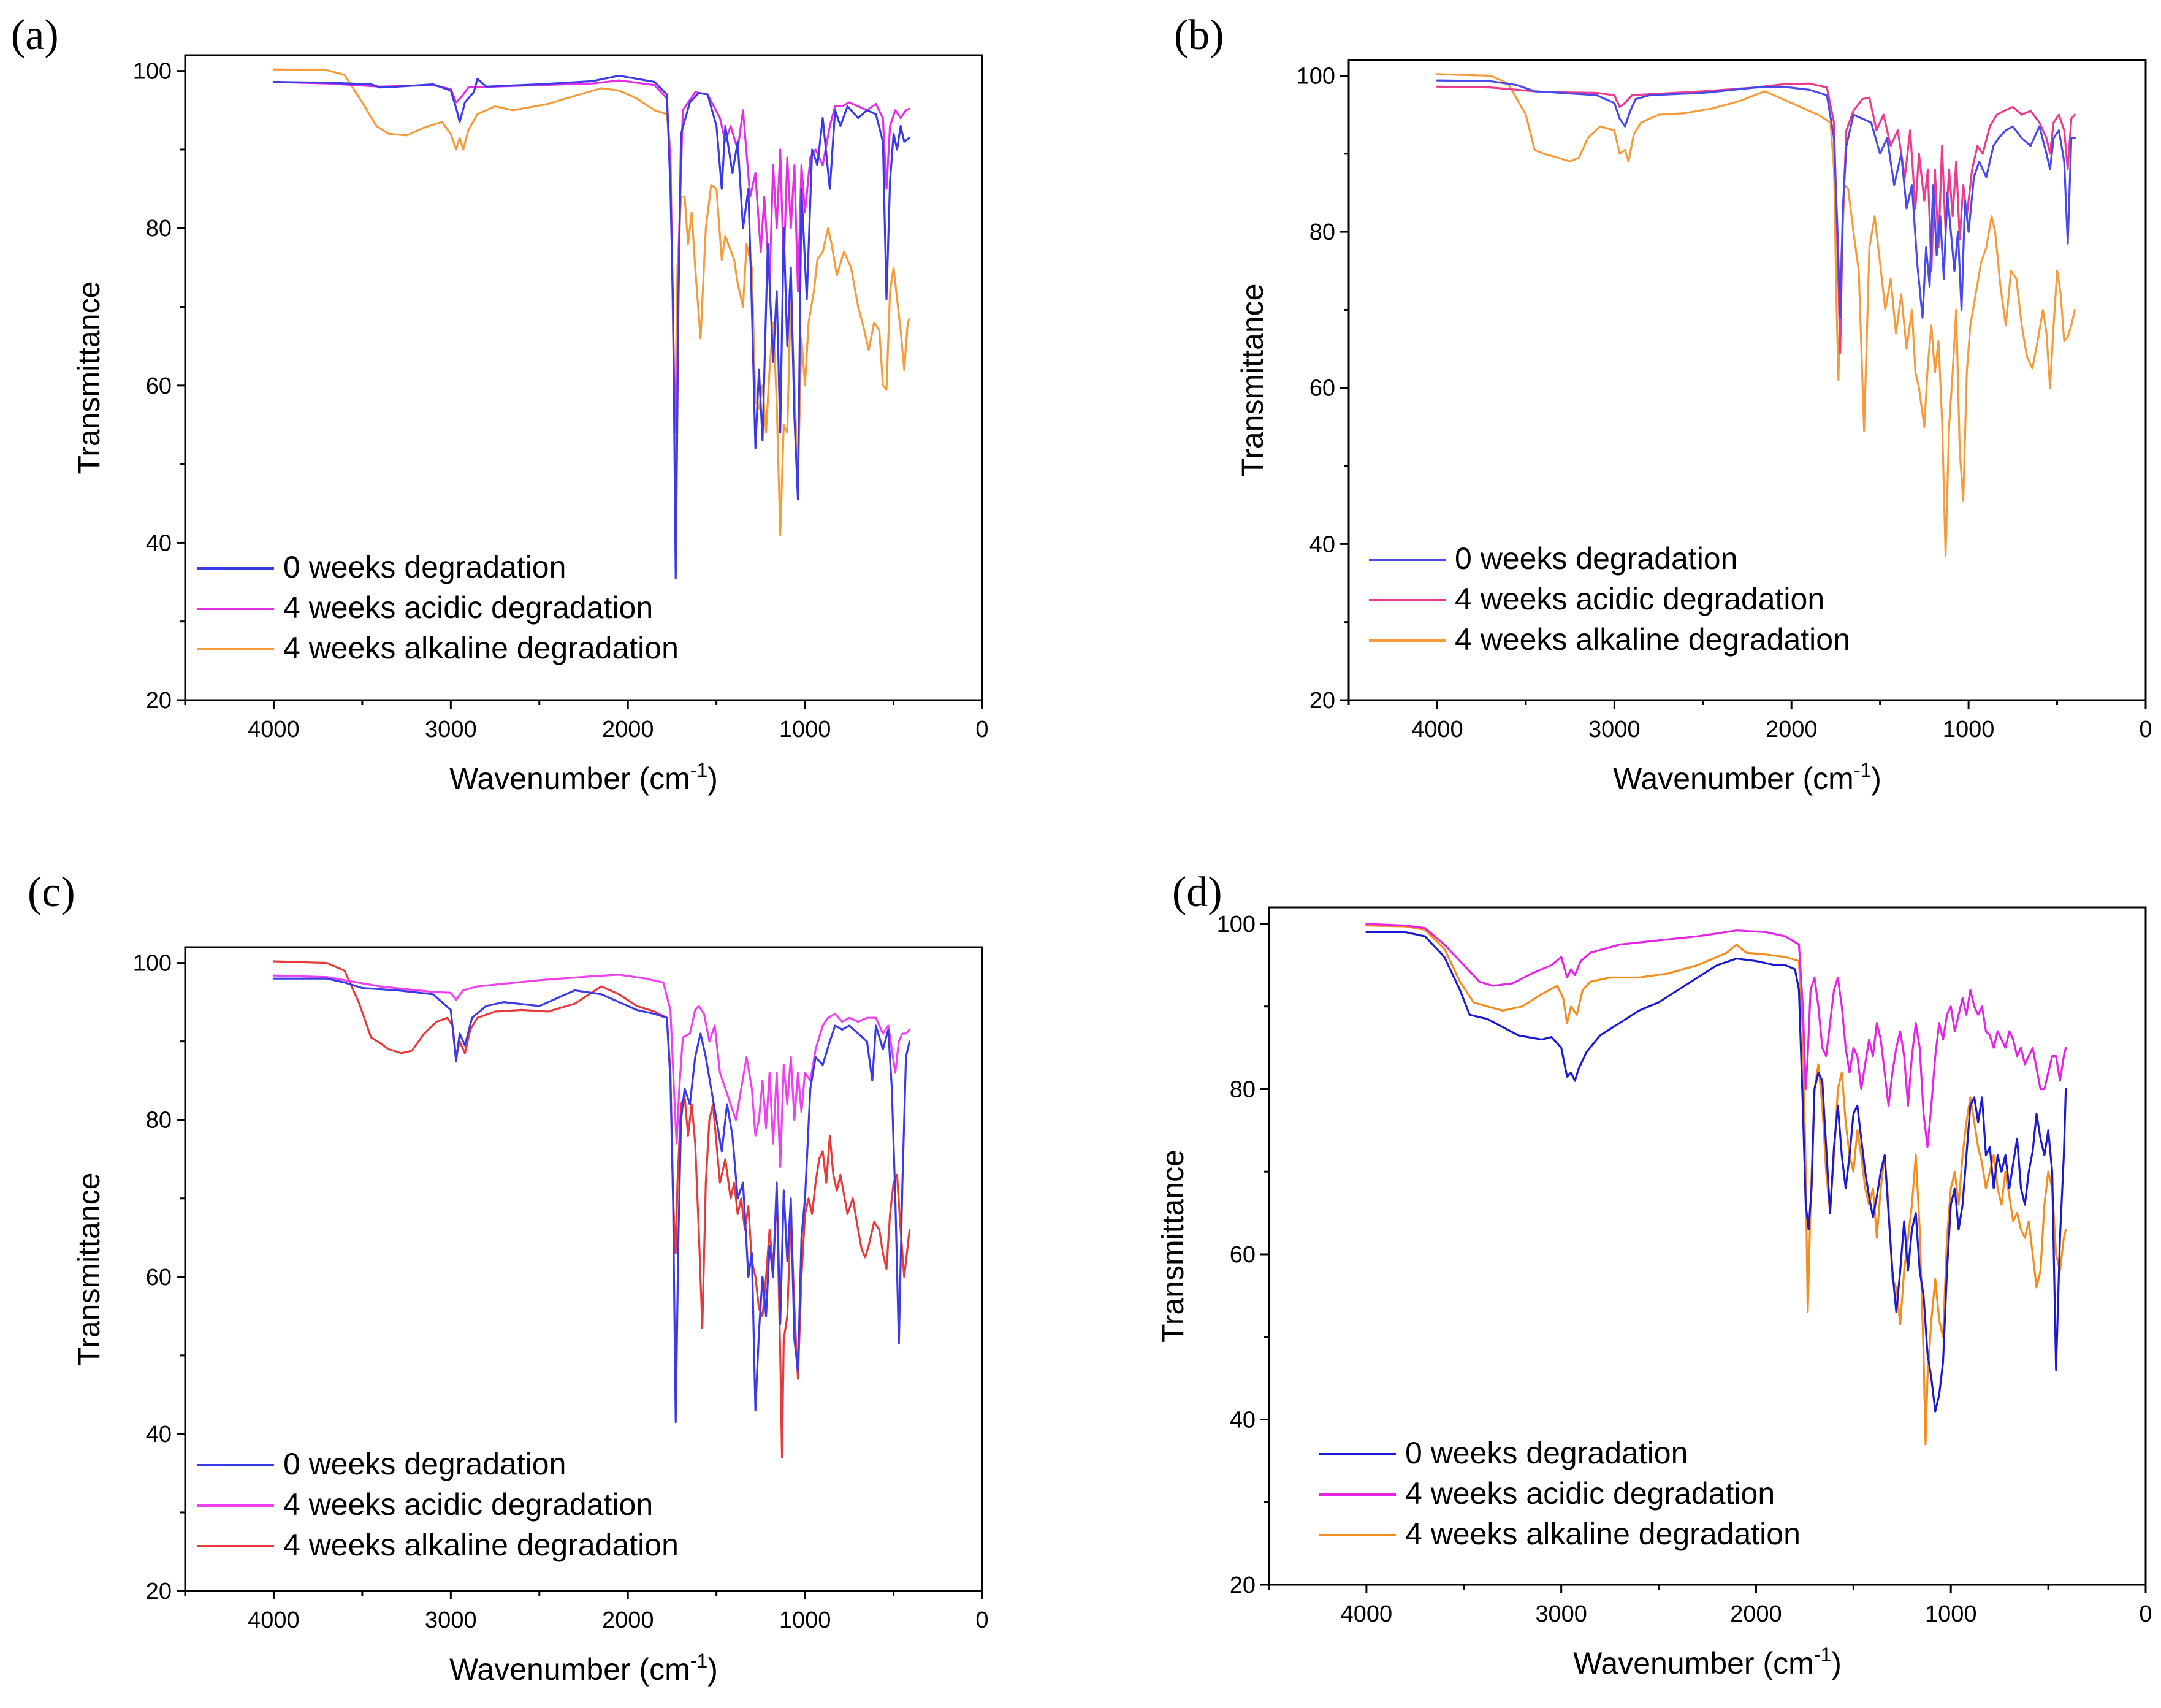 The height and width of the screenshot is (1708, 2161). Describe the element at coordinates (51, 892) in the screenshot. I see `panel-label: (c)` at that location.